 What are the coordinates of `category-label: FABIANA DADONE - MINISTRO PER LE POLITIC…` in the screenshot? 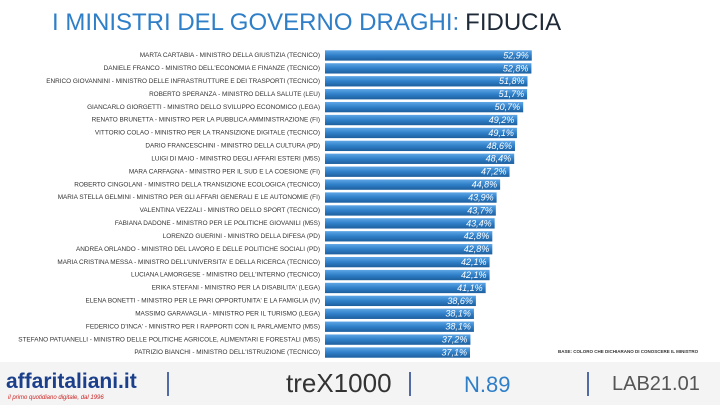 It's located at (217, 223).